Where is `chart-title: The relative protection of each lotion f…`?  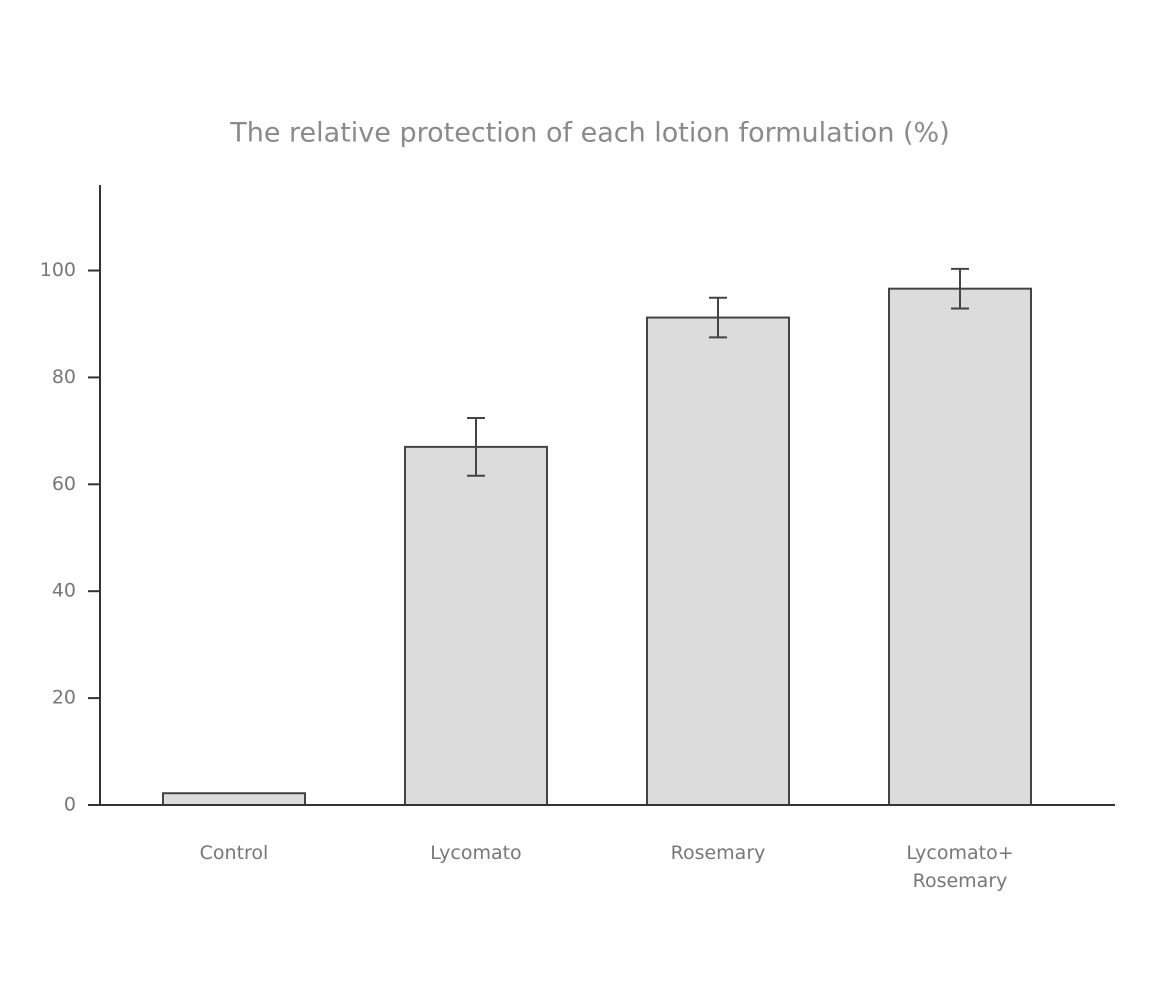 chart-title: The relative protection of each lotion f… is located at coordinates (589, 133).